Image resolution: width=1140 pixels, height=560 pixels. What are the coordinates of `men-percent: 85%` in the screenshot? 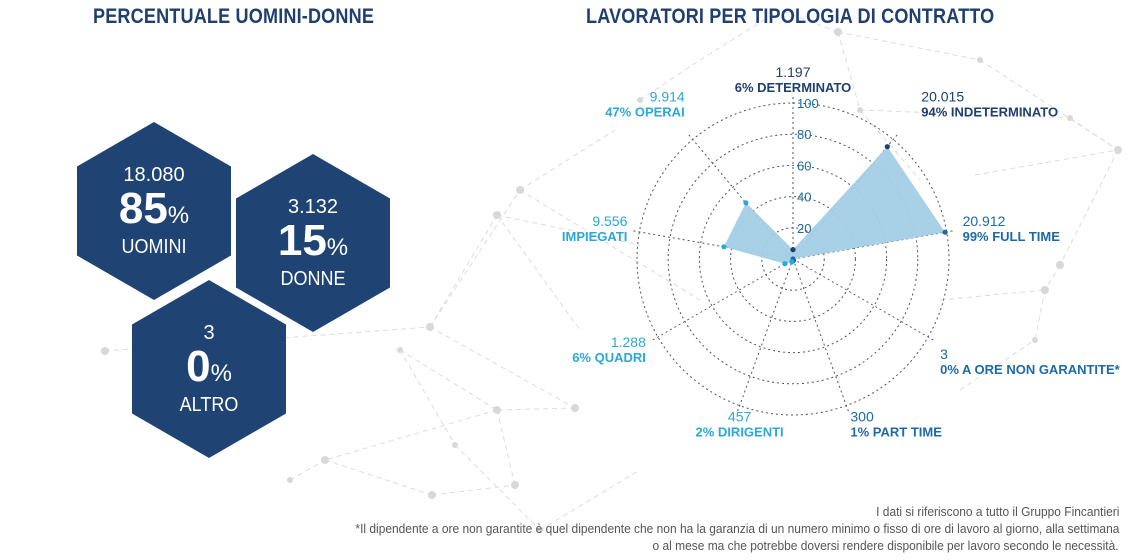 It's located at (154, 209).